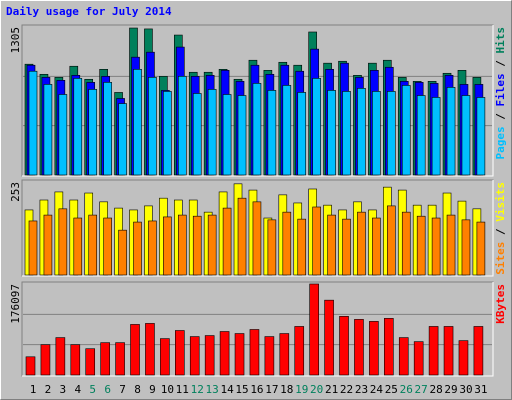 Image resolution: width=512 pixels, height=400 pixels. I want to click on x-tick-label: 17, so click(271, 389).